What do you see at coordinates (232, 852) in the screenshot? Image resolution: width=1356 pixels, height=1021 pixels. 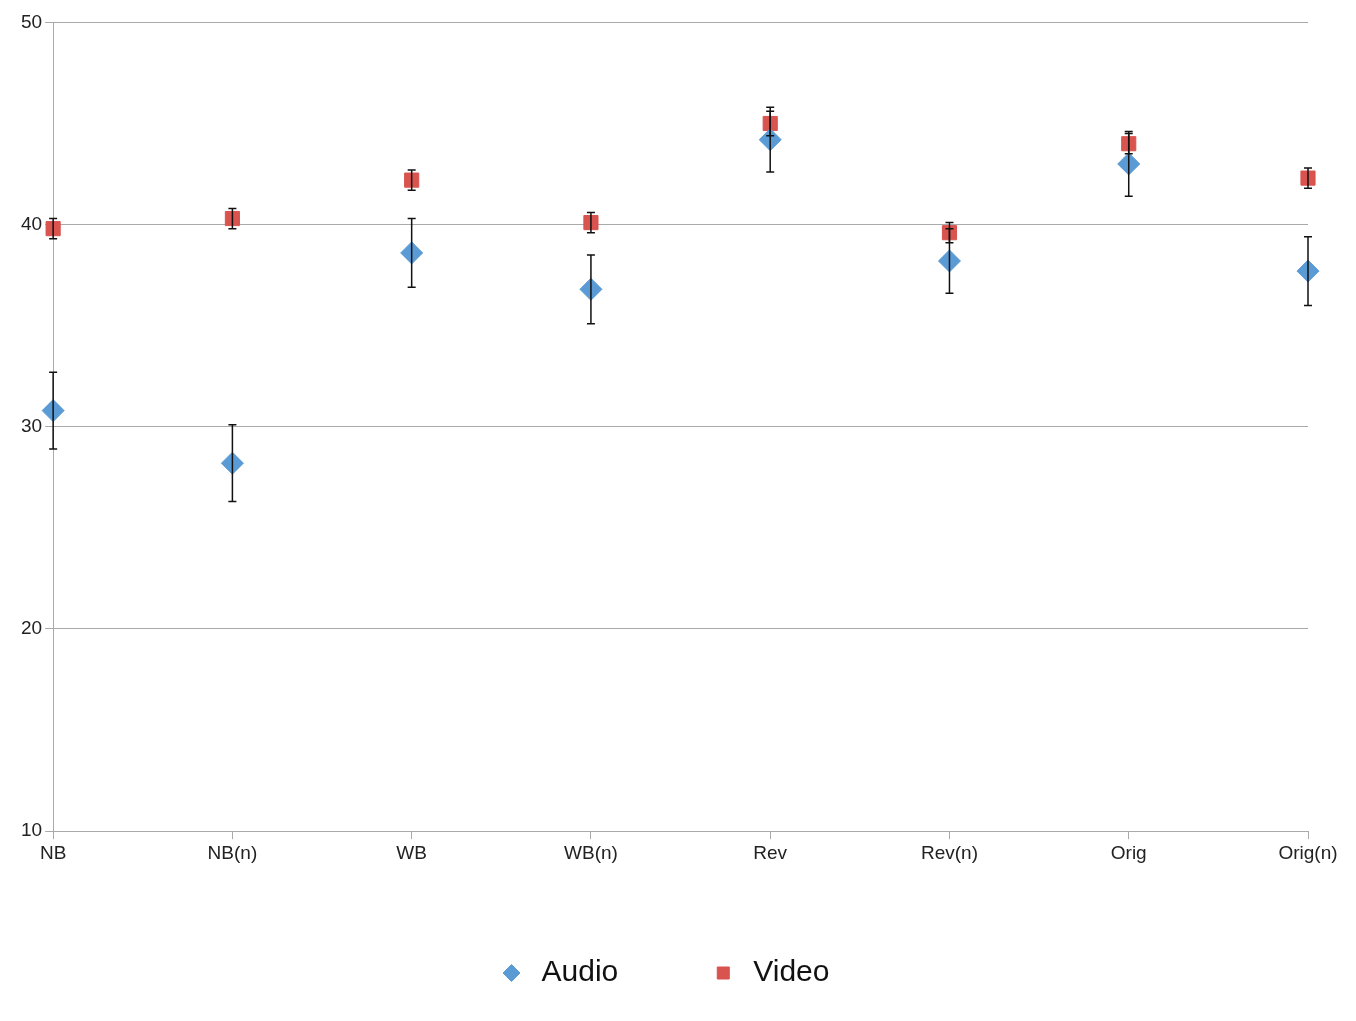 I see `x-tick-label: NB(n)` at bounding box center [232, 852].